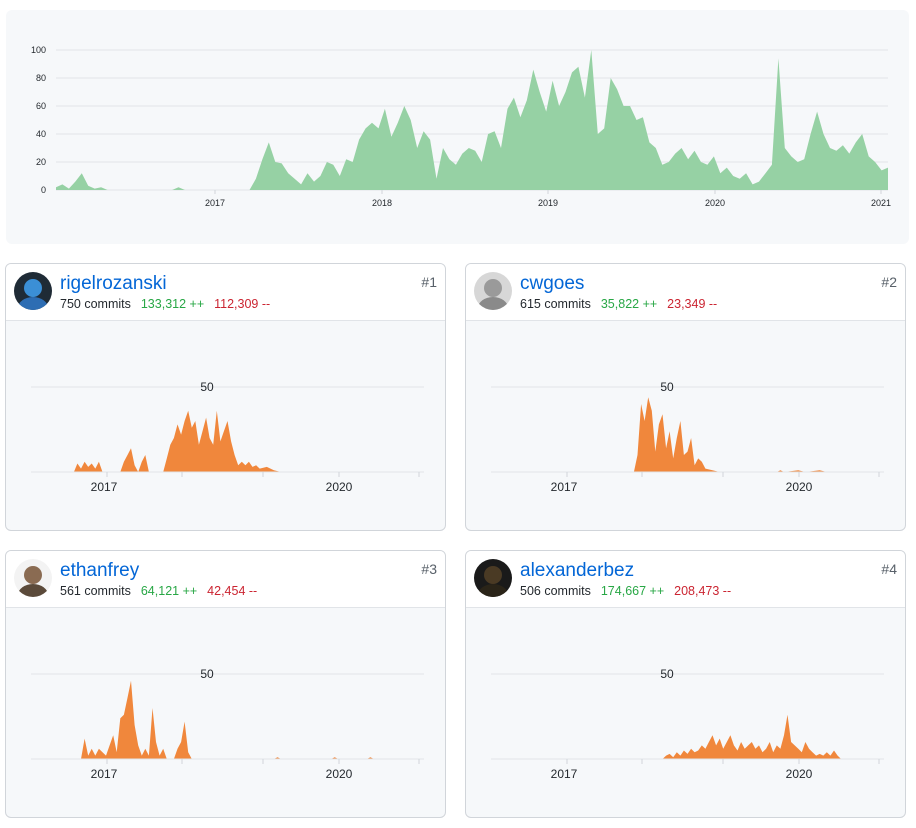 The width and height of the screenshot is (916, 828). What do you see at coordinates (169, 591) in the screenshot?
I see `additions-count: 64,121 ++` at bounding box center [169, 591].